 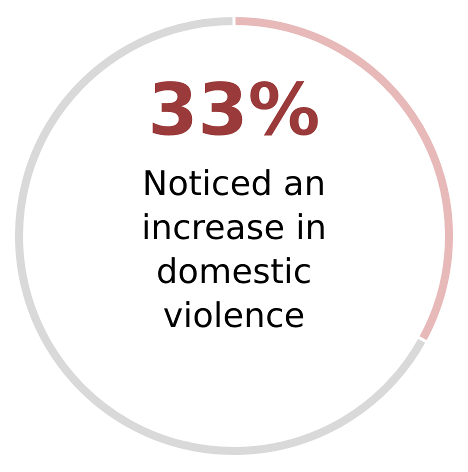 What do you see at coordinates (234, 250) in the screenshot?
I see `text: Noticed an increase in domestic violence` at bounding box center [234, 250].